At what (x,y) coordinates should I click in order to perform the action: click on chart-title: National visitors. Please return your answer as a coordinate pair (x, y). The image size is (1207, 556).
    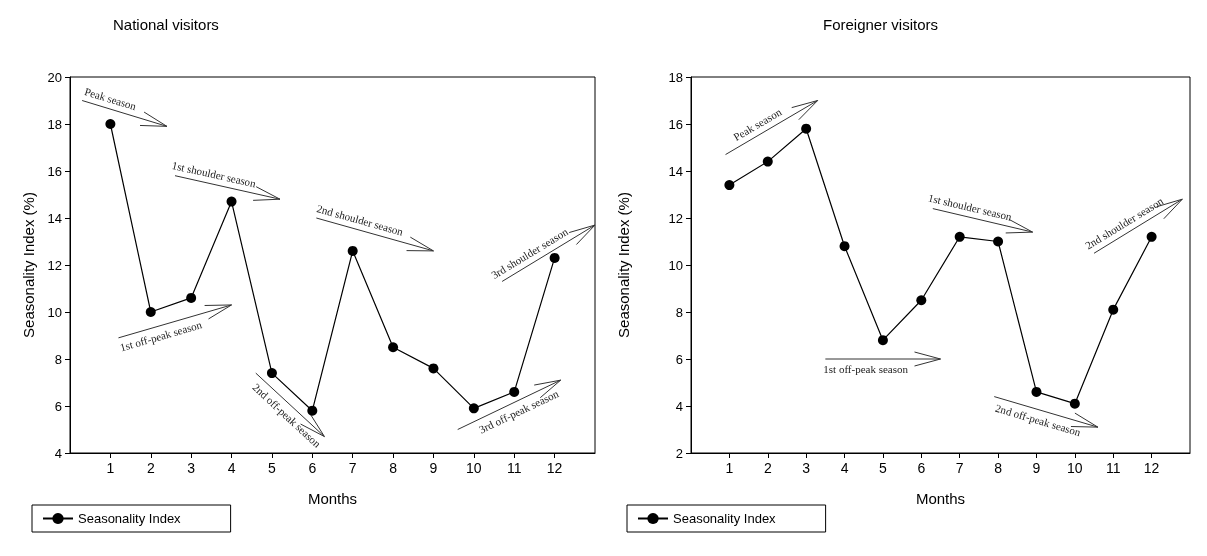
    Looking at the image, I should click on (166, 24).